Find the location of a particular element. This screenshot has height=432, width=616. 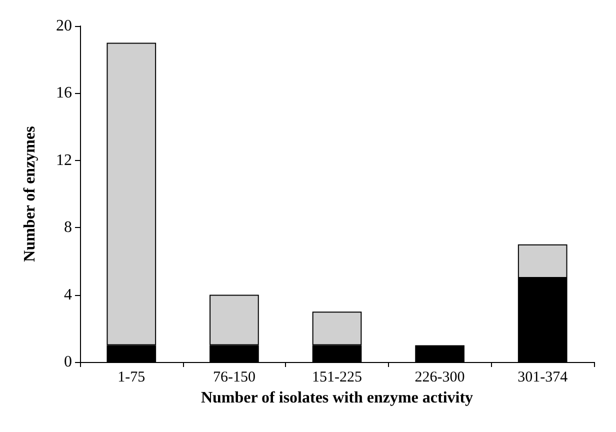

x-tick-label: 226-300 is located at coordinates (439, 378).